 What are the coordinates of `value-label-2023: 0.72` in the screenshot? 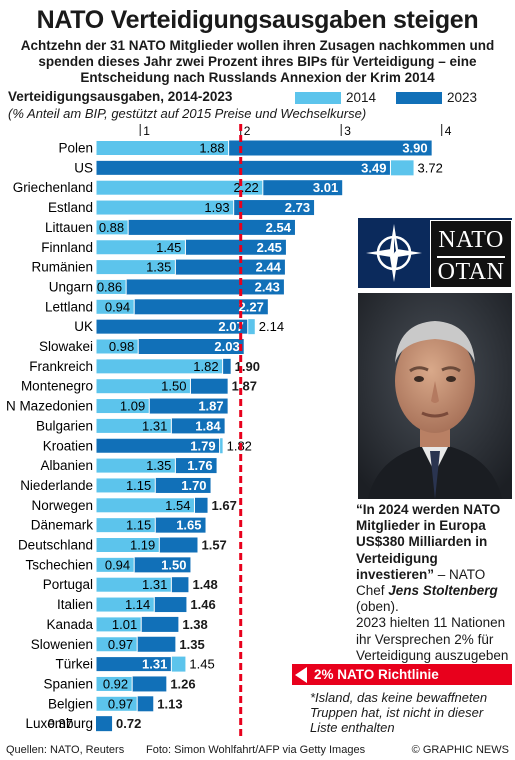 It's located at (128, 723).